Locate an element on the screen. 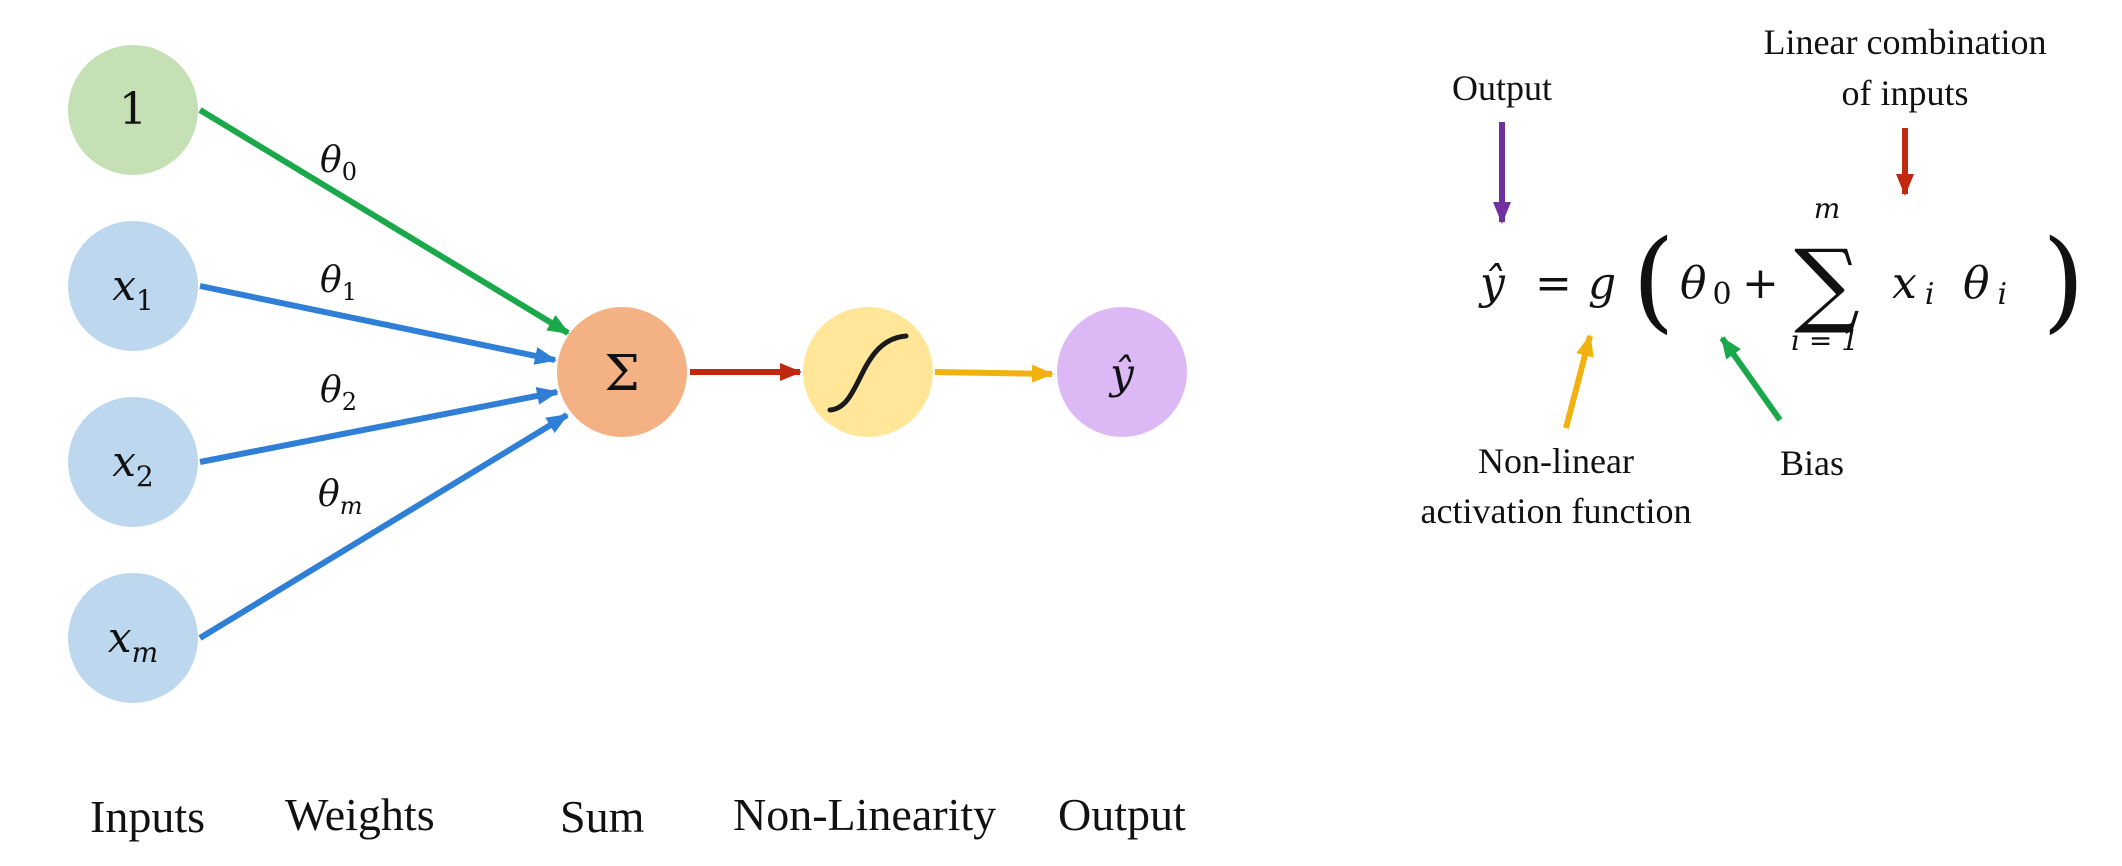 The width and height of the screenshot is (2122, 866). input-node-2: x2 is located at coordinates (133, 462).